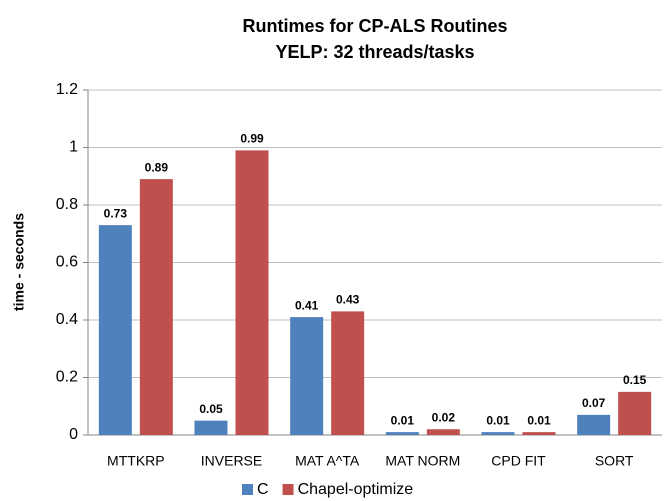  Describe the element at coordinates (374, 52) in the screenshot. I see `chart-subtitle: YELP: 32 threads/tasks` at that location.